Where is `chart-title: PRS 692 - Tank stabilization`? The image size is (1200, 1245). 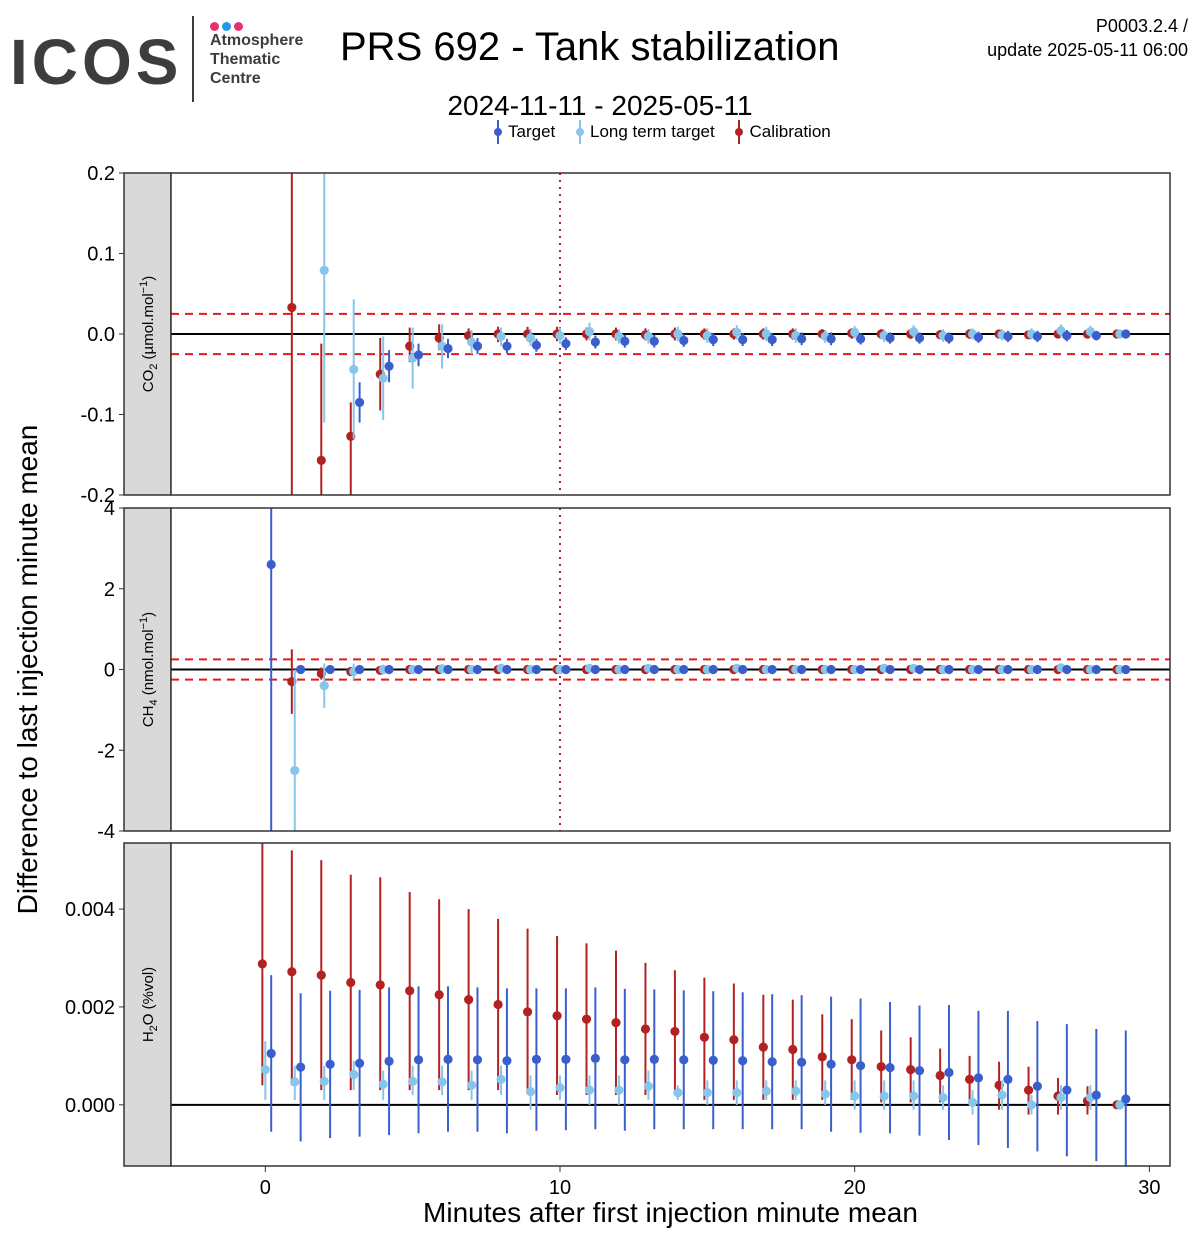 chart-title: PRS 692 - Tank stabilization is located at coordinates (590, 47).